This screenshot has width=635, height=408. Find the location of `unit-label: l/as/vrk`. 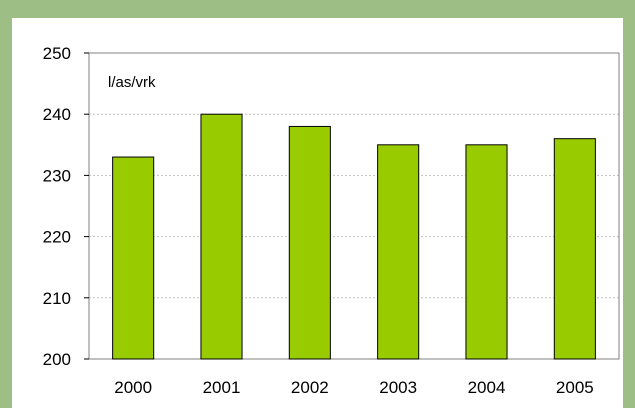

unit-label: l/as/vrk is located at coordinates (132, 82).